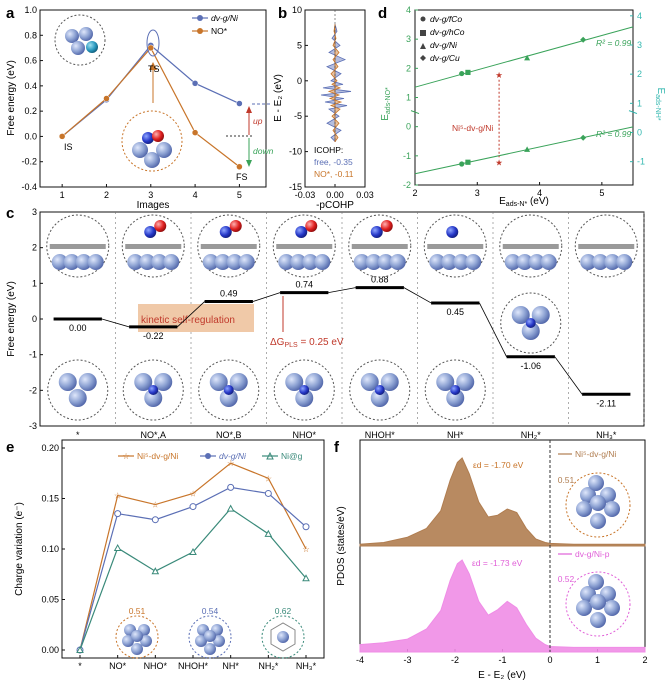 The height and width of the screenshot is (684, 666). What do you see at coordinates (19, 549) in the screenshot?
I see `panel-e-y-axis-title: Charge variation (e⁻)` at bounding box center [19, 549].